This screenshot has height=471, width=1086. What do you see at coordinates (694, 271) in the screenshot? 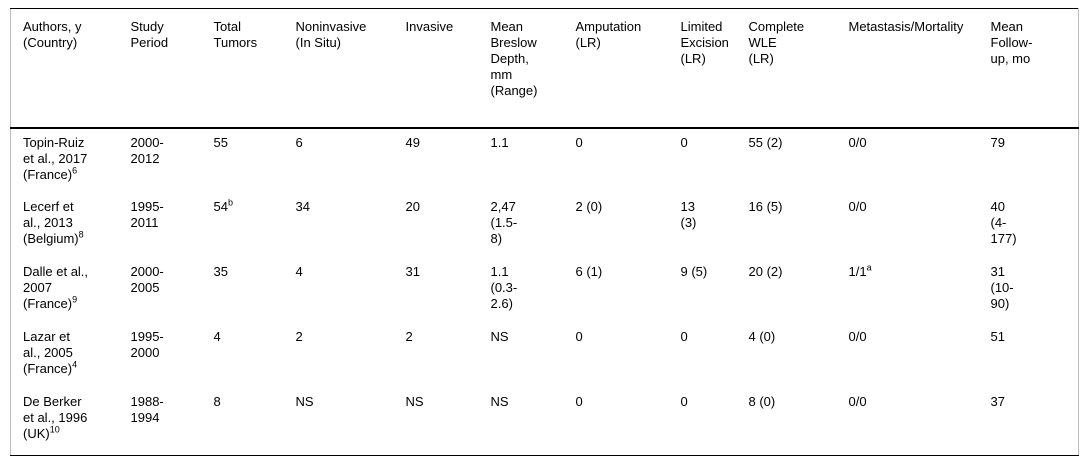
I see `cell-value: 9 (5)` at bounding box center [694, 271].